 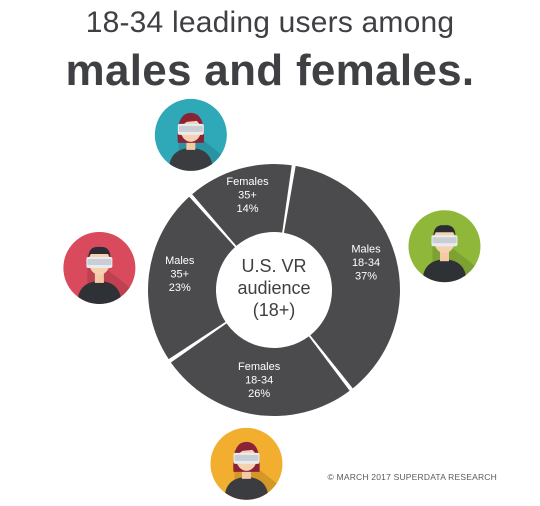 I want to click on slice-label: Females 35+ 14%, so click(x=247, y=195).